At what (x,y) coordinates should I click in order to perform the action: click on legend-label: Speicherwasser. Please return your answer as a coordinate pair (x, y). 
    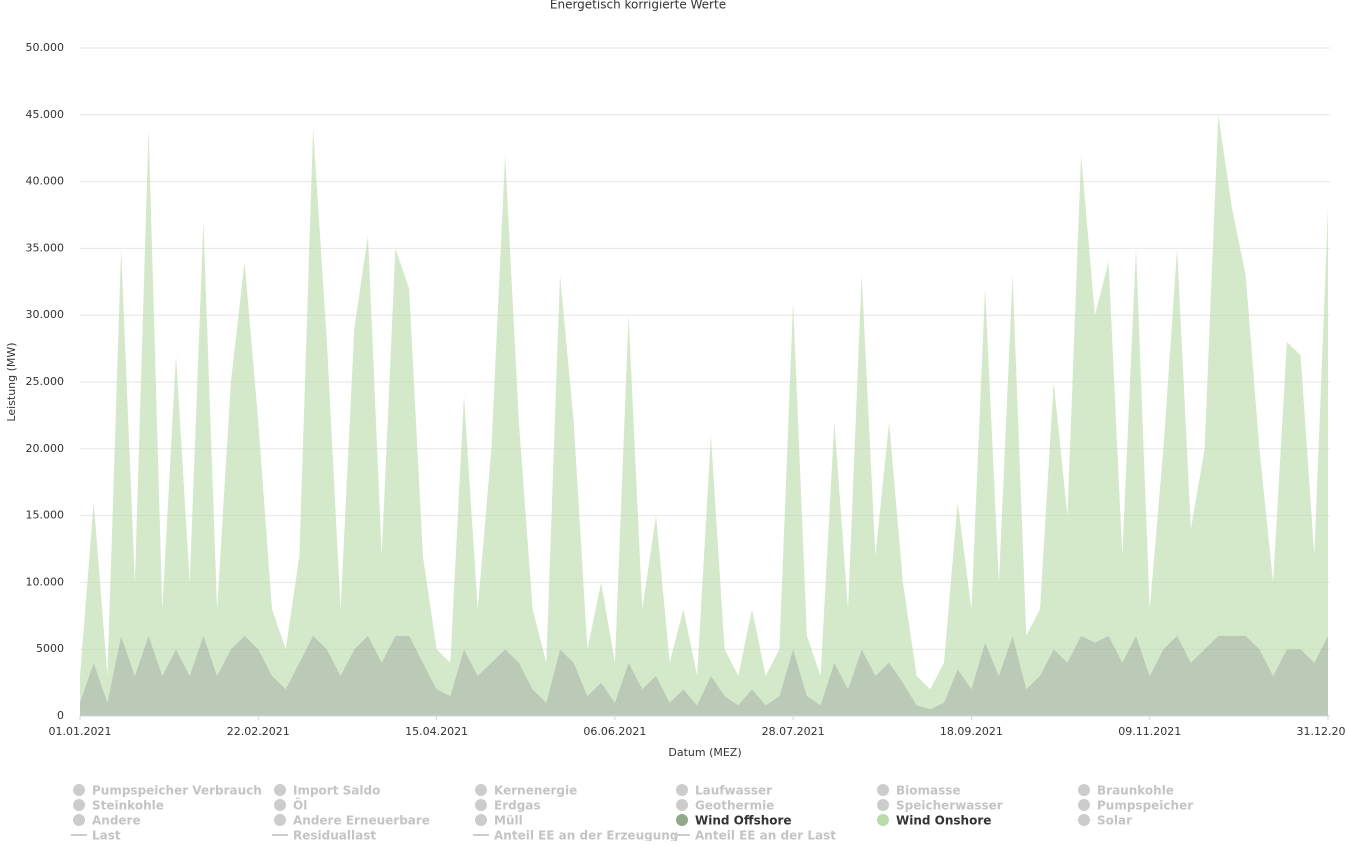
    Looking at the image, I should click on (949, 806).